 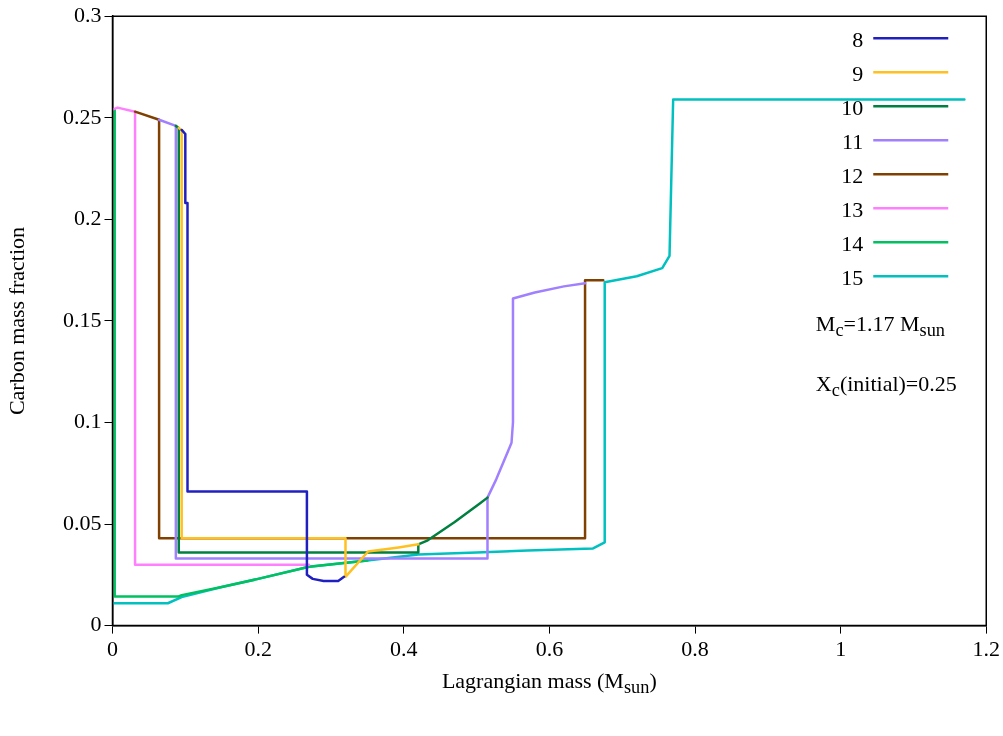 What do you see at coordinates (88, 14) in the screenshot?
I see `y-tick-label: 0.3` at bounding box center [88, 14].